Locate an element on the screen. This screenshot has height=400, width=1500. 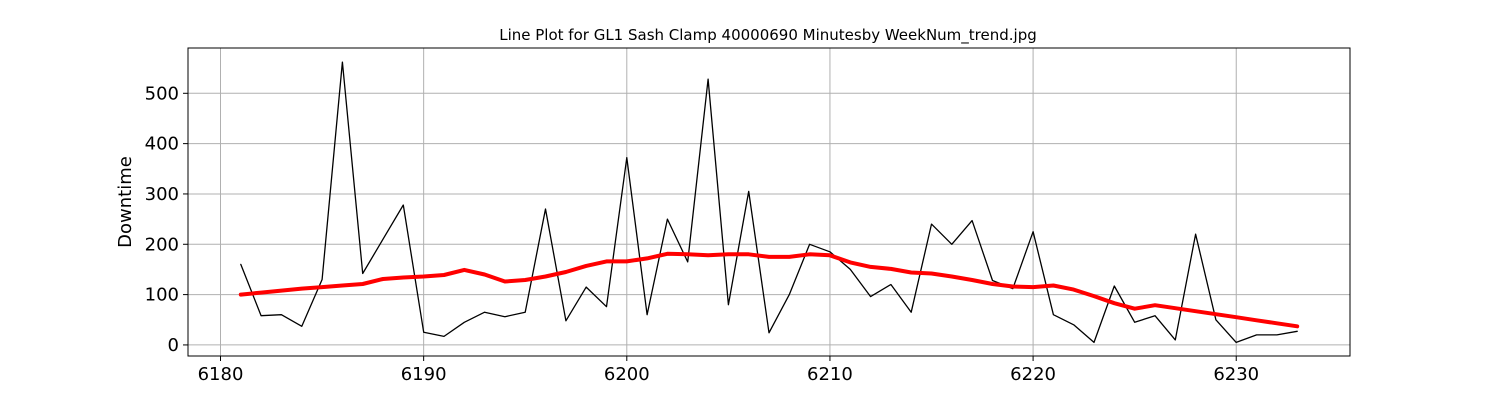
x-tick-label: 6190 is located at coordinates (424, 374).